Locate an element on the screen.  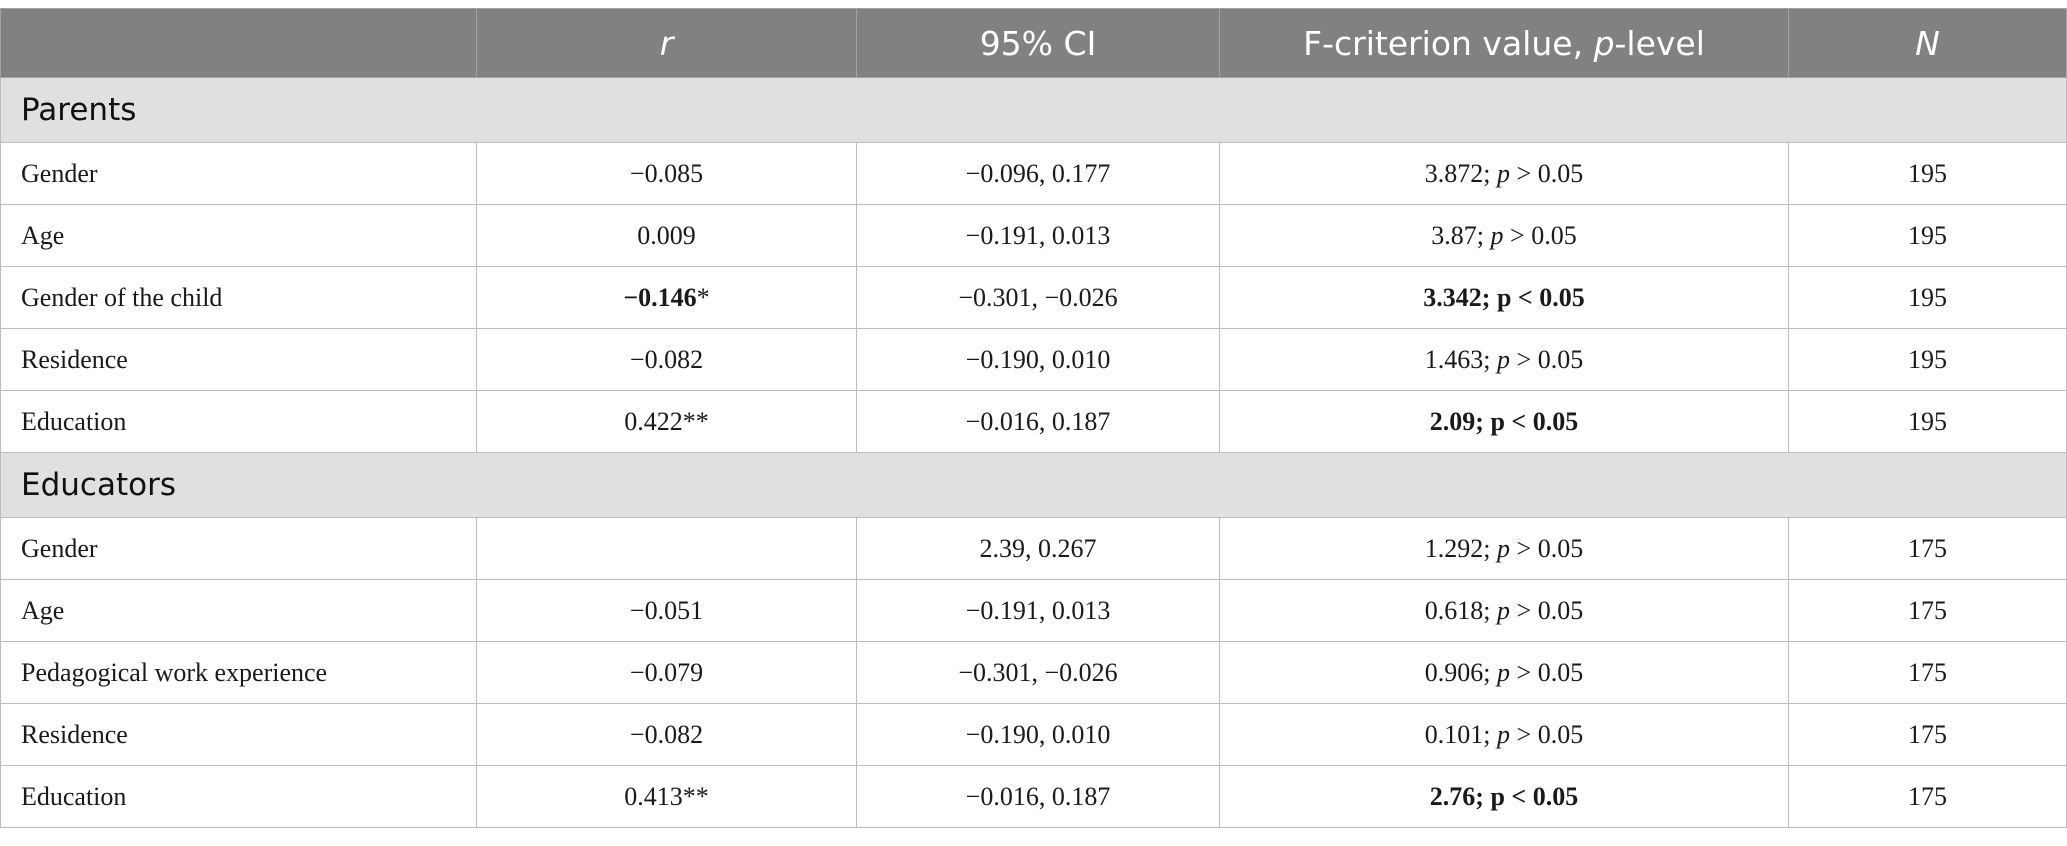
f-value: 3.342; p < 0.05 is located at coordinates (1504, 297).